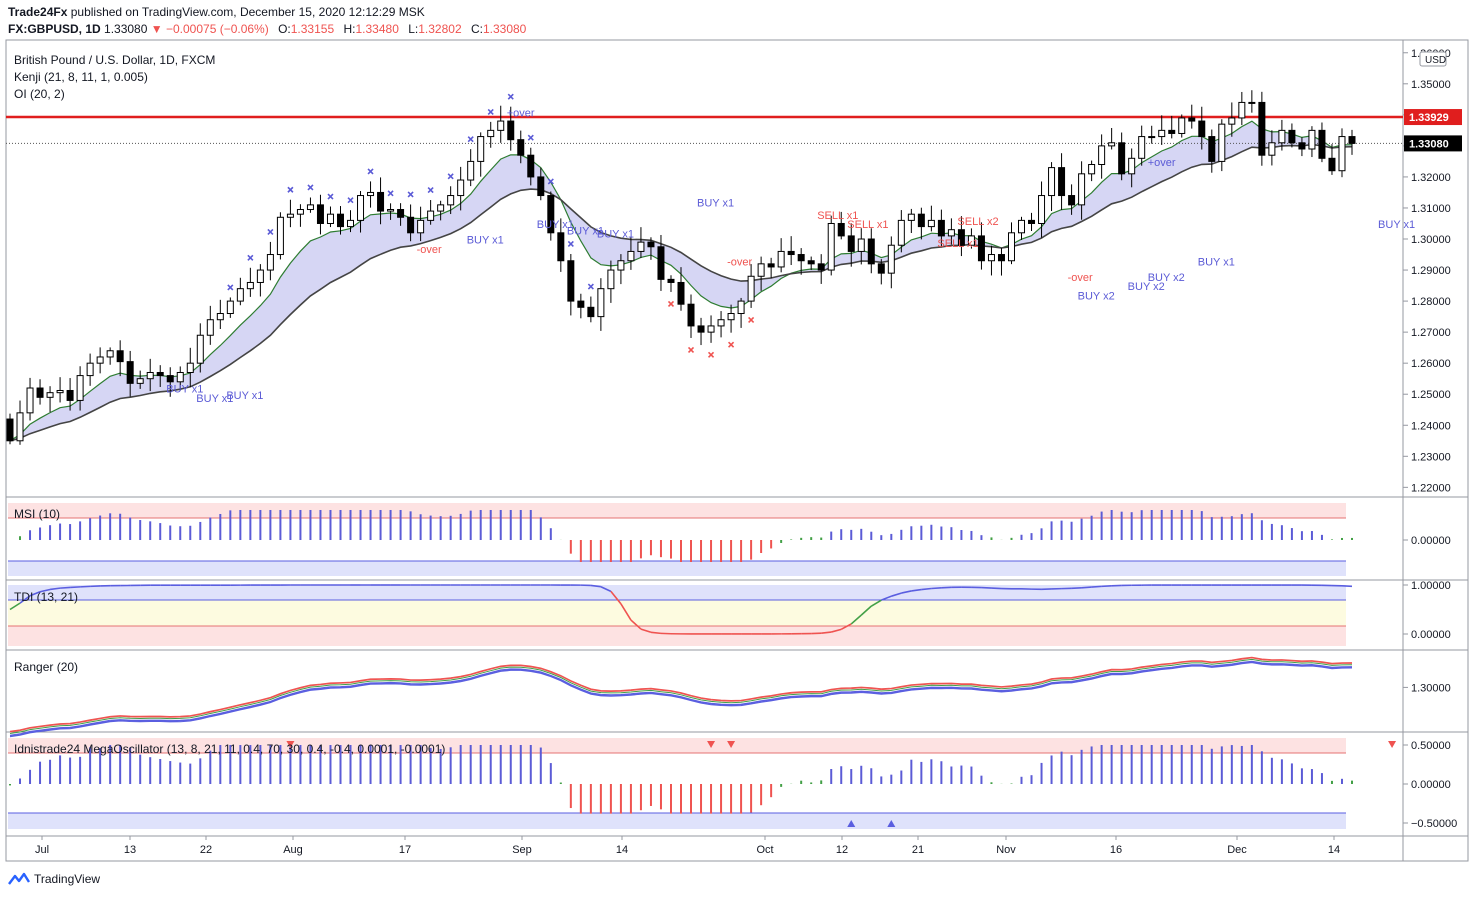 This screenshot has width=1475, height=898. I want to click on symbol-label: FX:GBPUSD, 1D, so click(54, 29).